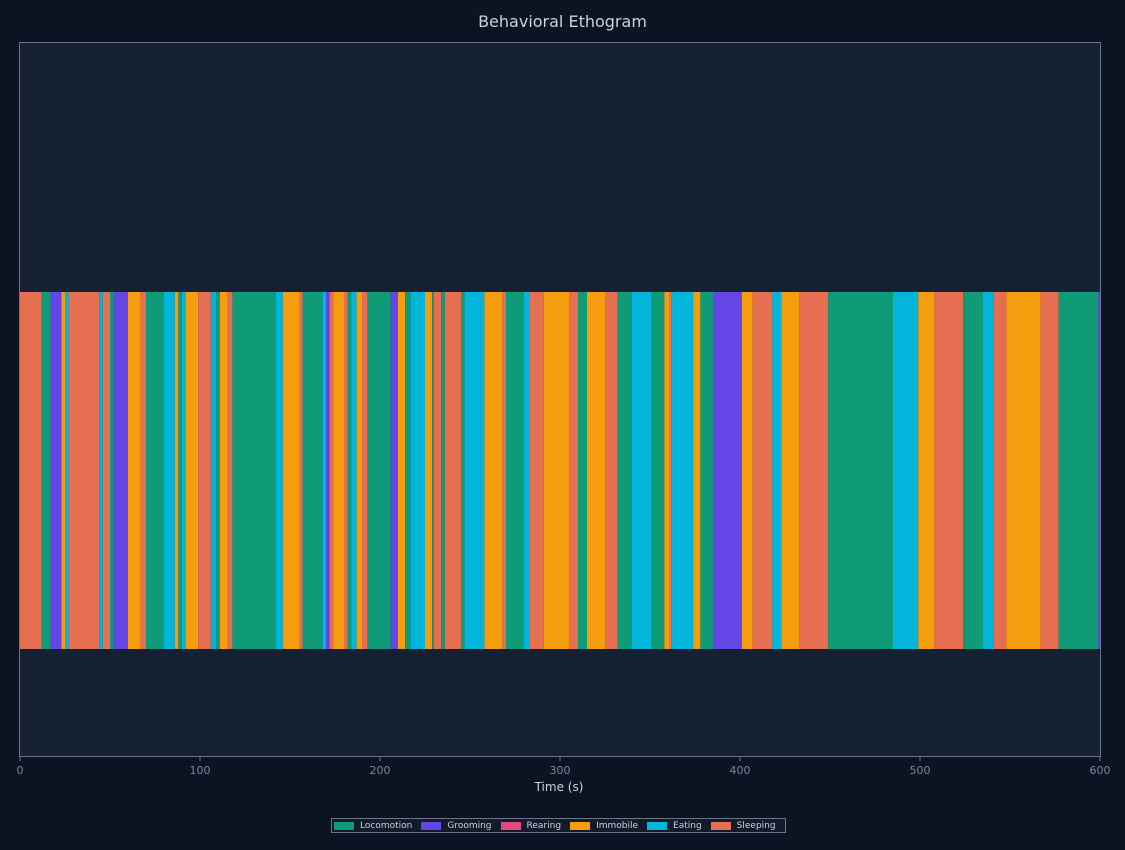 Image resolution: width=1125 pixels, height=850 pixels. What do you see at coordinates (580, 825) in the screenshot?
I see `legend-swatch-immobile` at bounding box center [580, 825].